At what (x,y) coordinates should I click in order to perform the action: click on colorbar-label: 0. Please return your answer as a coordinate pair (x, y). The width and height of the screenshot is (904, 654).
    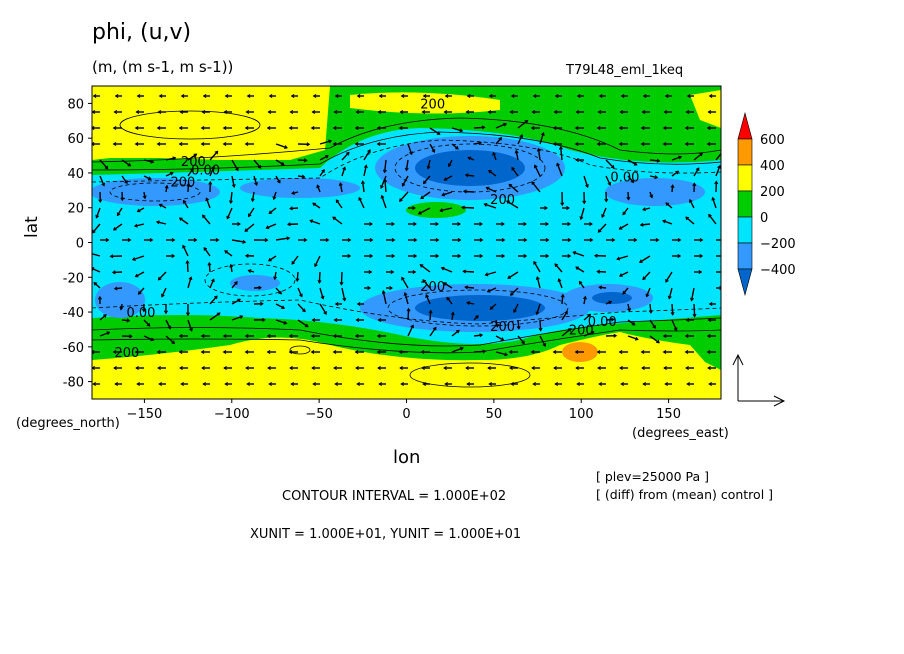
    Looking at the image, I should click on (764, 218).